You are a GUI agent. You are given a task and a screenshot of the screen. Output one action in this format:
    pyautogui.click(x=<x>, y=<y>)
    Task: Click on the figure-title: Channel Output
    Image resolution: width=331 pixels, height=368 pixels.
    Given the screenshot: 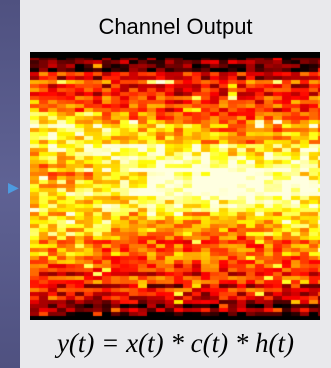 What is the action you would take?
    pyautogui.click(x=175, y=27)
    